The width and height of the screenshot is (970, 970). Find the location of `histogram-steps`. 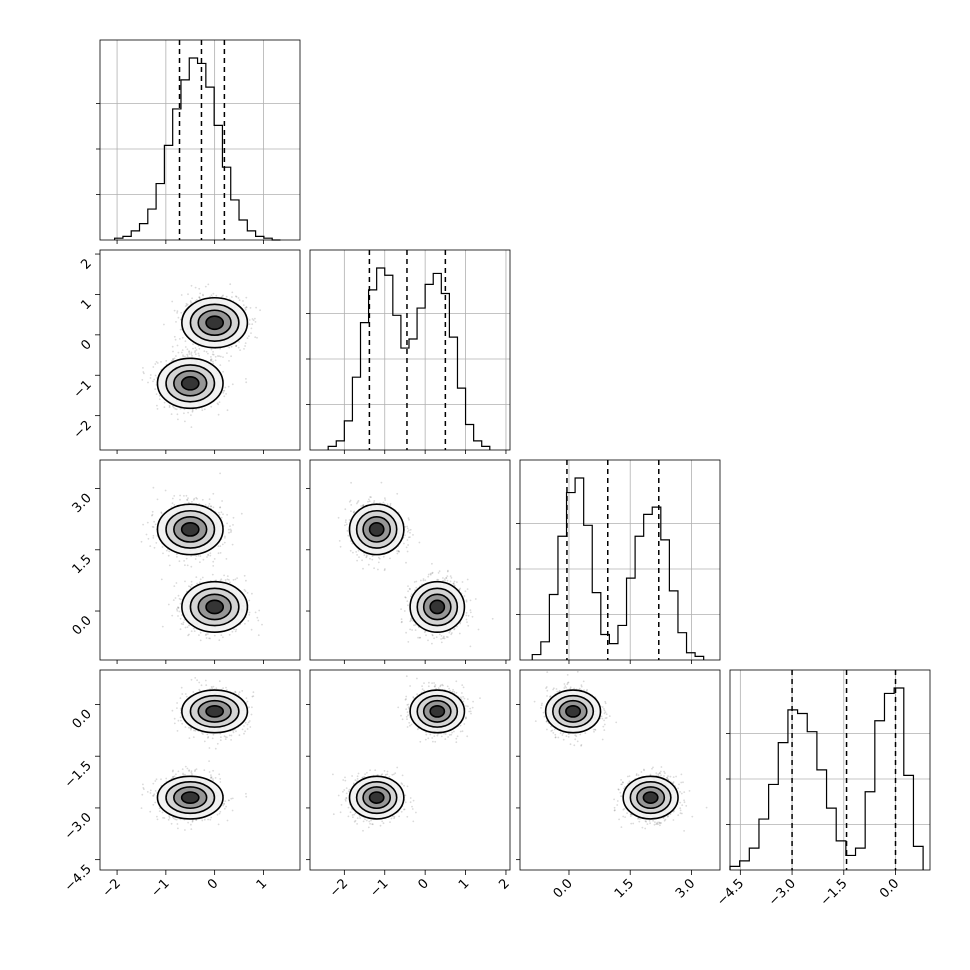

histogram-steps is located at coordinates (826, 778).